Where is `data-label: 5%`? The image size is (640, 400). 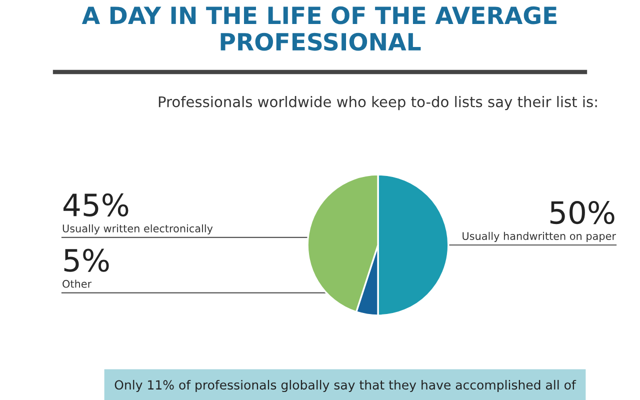
data-label: 5% is located at coordinates (86, 260).